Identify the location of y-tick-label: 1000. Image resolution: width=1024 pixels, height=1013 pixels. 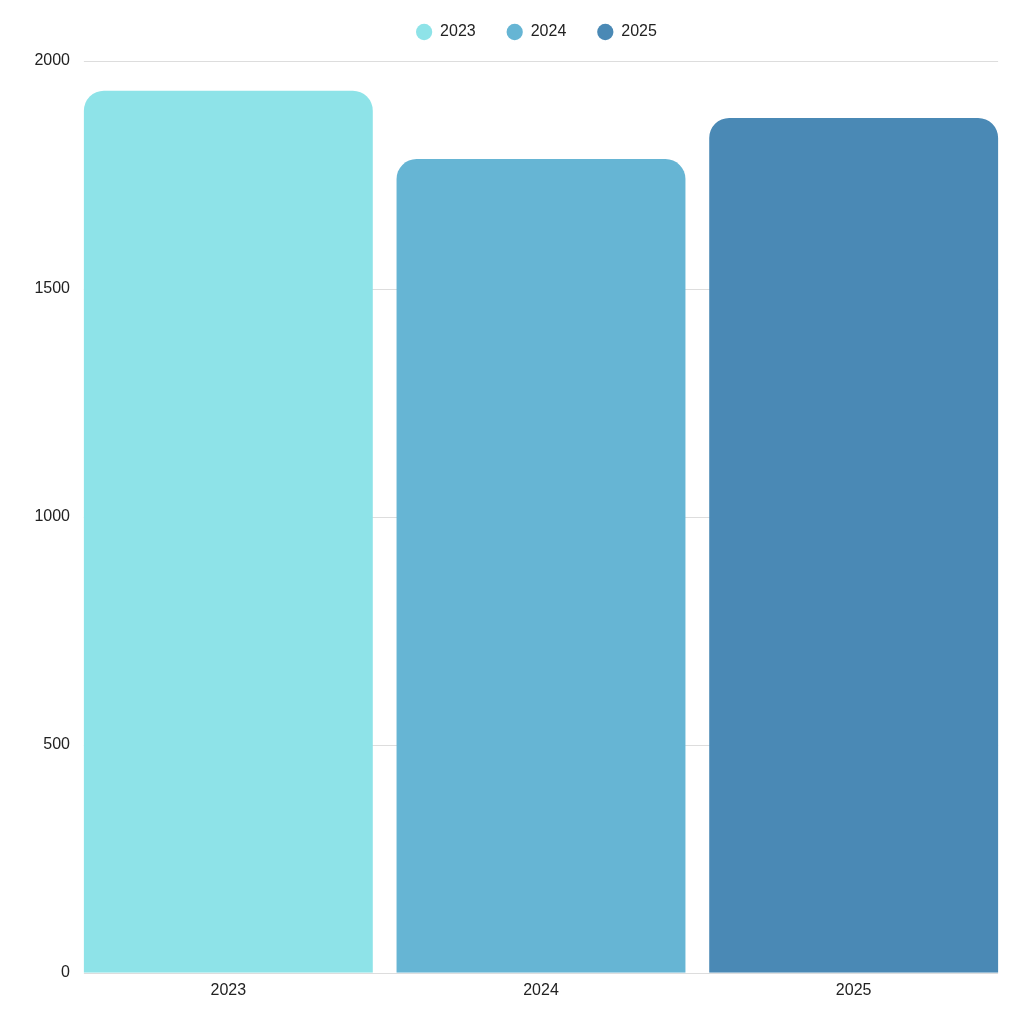
(52, 516).